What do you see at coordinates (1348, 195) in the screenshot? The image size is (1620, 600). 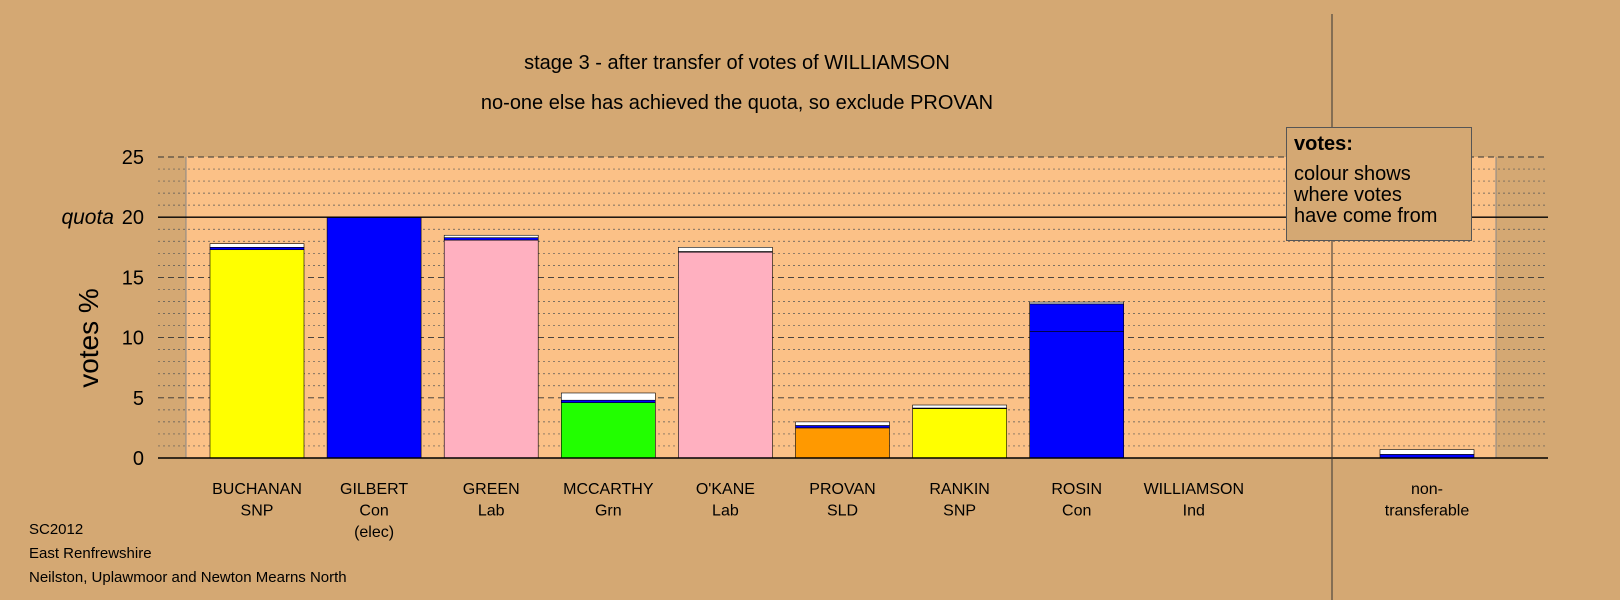 I see `legend-line: where votes` at bounding box center [1348, 195].